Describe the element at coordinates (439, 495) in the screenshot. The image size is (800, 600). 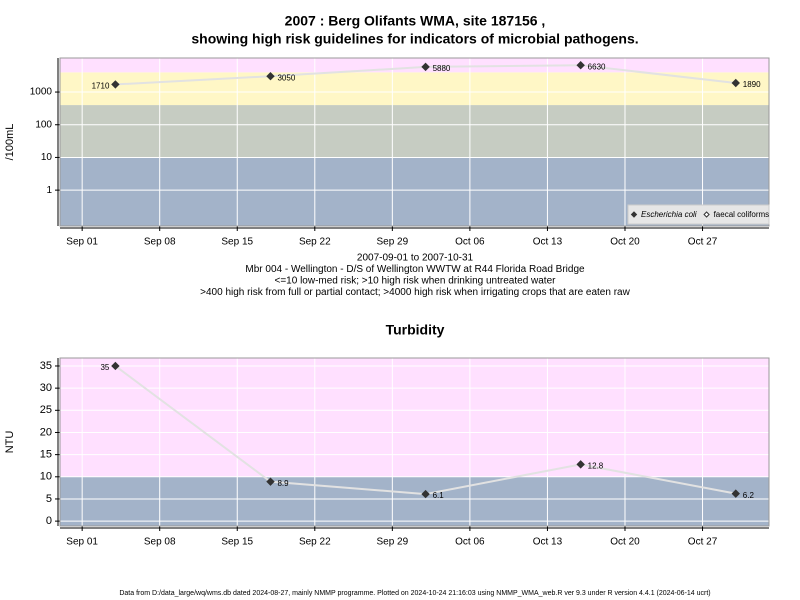
I see `data-label: 6.1` at that location.